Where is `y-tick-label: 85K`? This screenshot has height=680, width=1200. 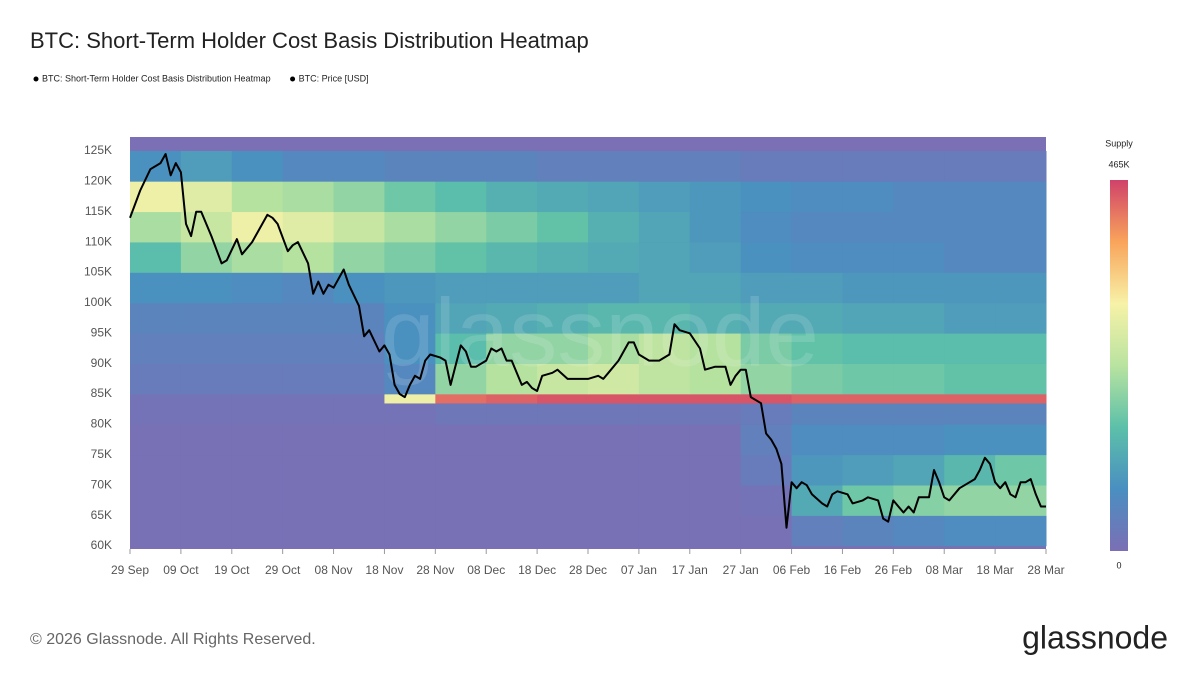 y-tick-label: 85K is located at coordinates (101, 393).